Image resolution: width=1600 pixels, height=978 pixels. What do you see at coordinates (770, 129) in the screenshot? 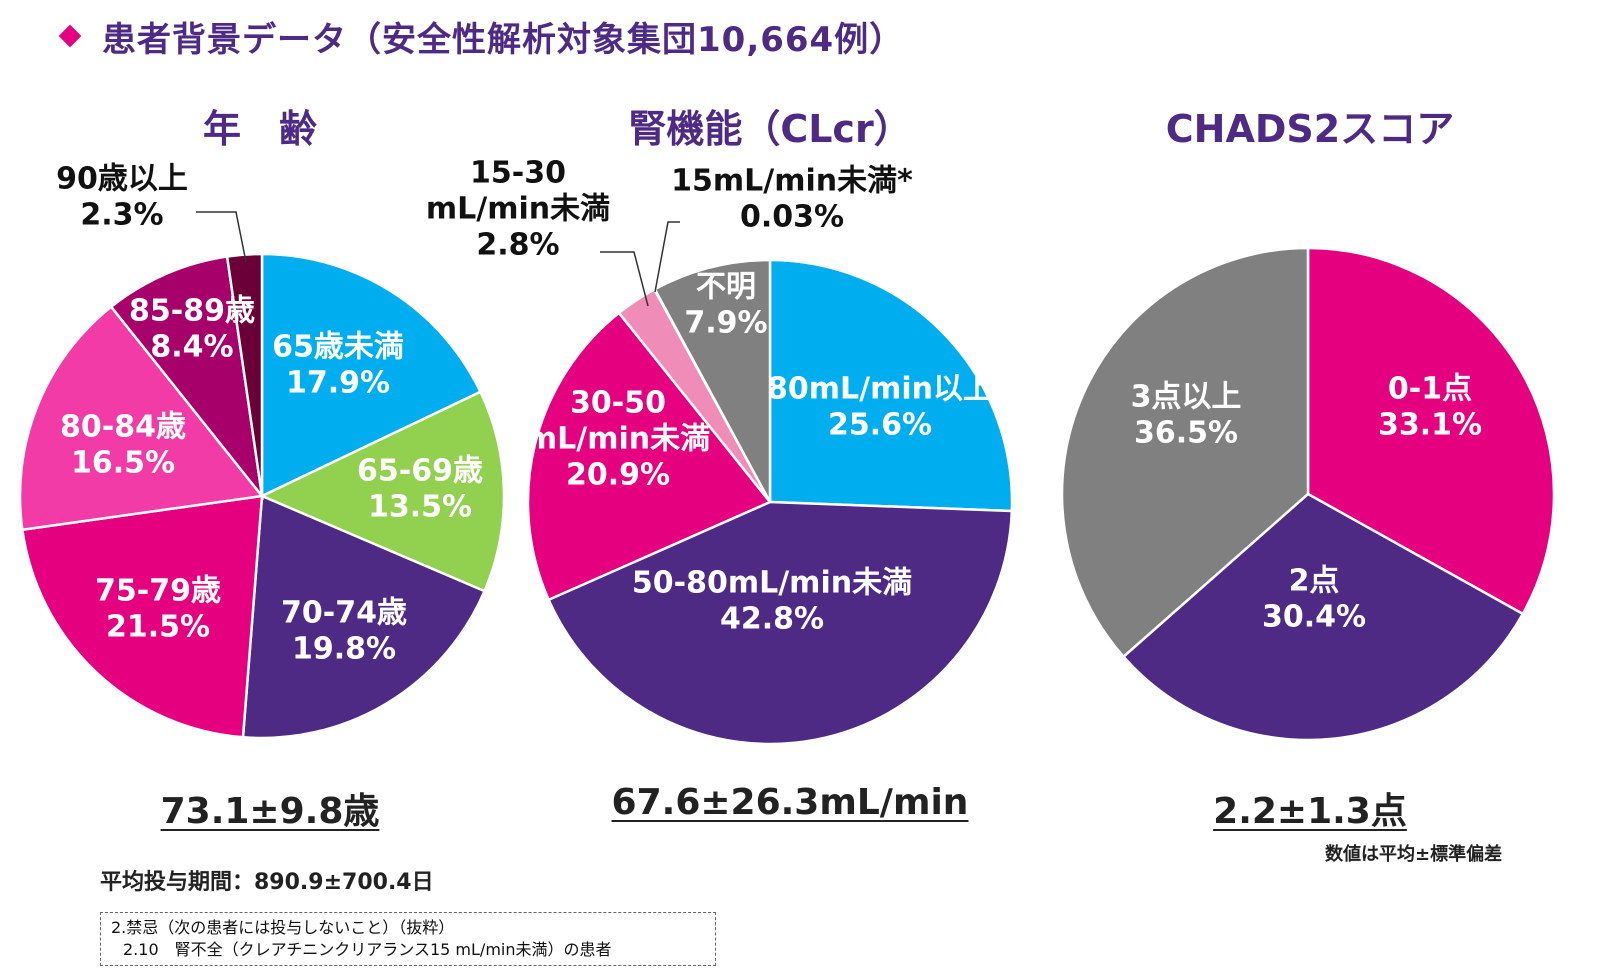
I see `renal-chart-title: 腎機能（CLcr）` at bounding box center [770, 129].